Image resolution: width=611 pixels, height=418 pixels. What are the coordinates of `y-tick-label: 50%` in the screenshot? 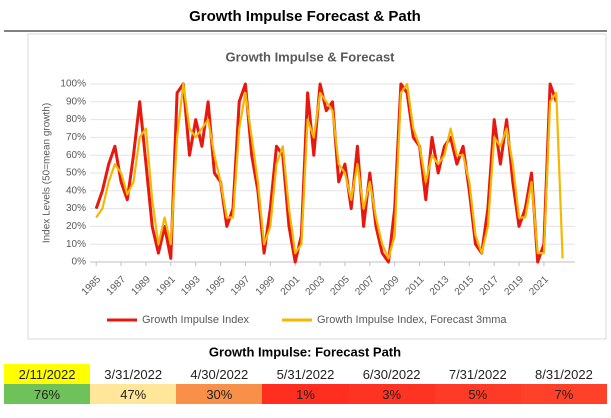 It's located at (76, 173).